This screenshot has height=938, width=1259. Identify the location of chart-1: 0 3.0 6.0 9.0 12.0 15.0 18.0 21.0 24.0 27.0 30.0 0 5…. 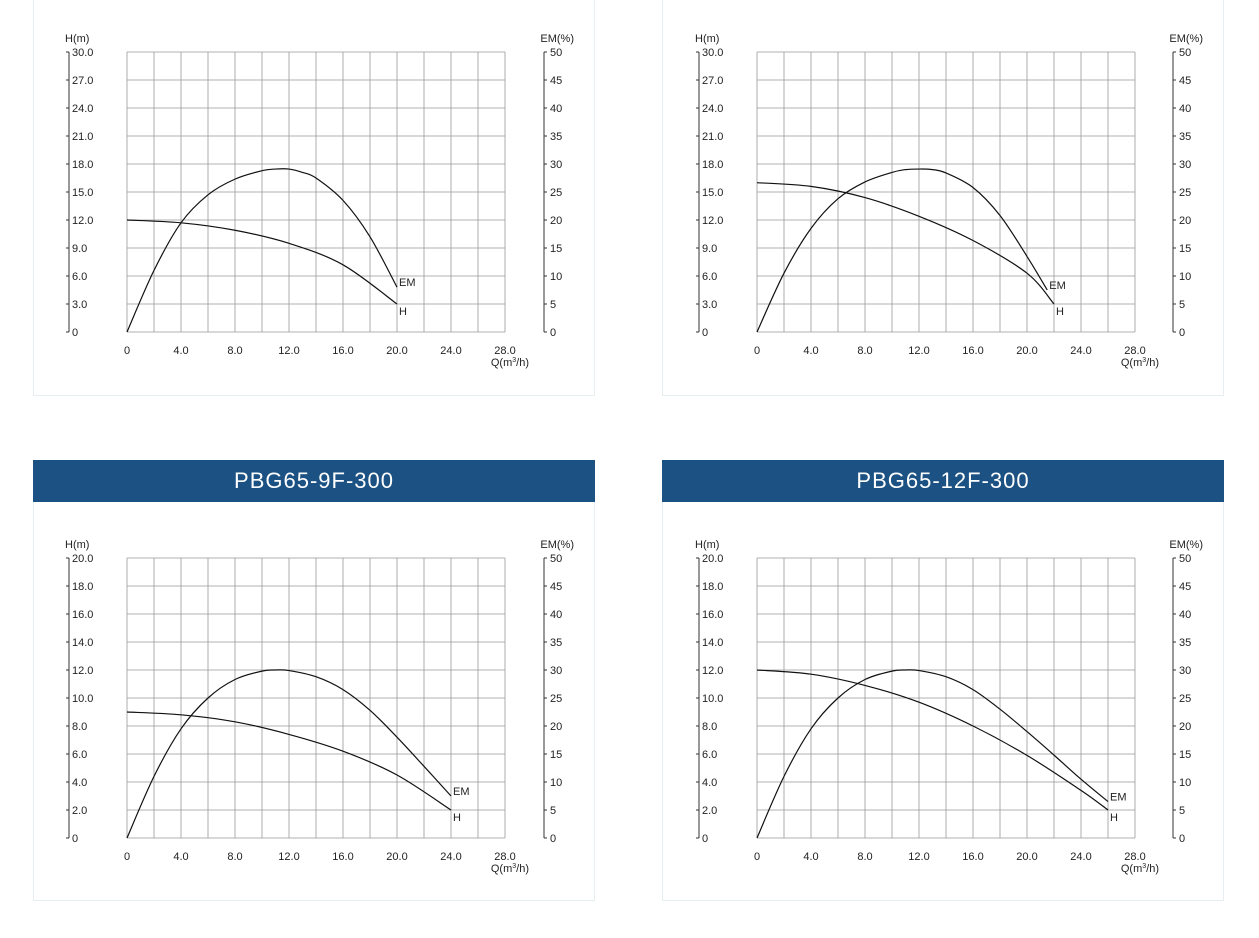
(319, 201).